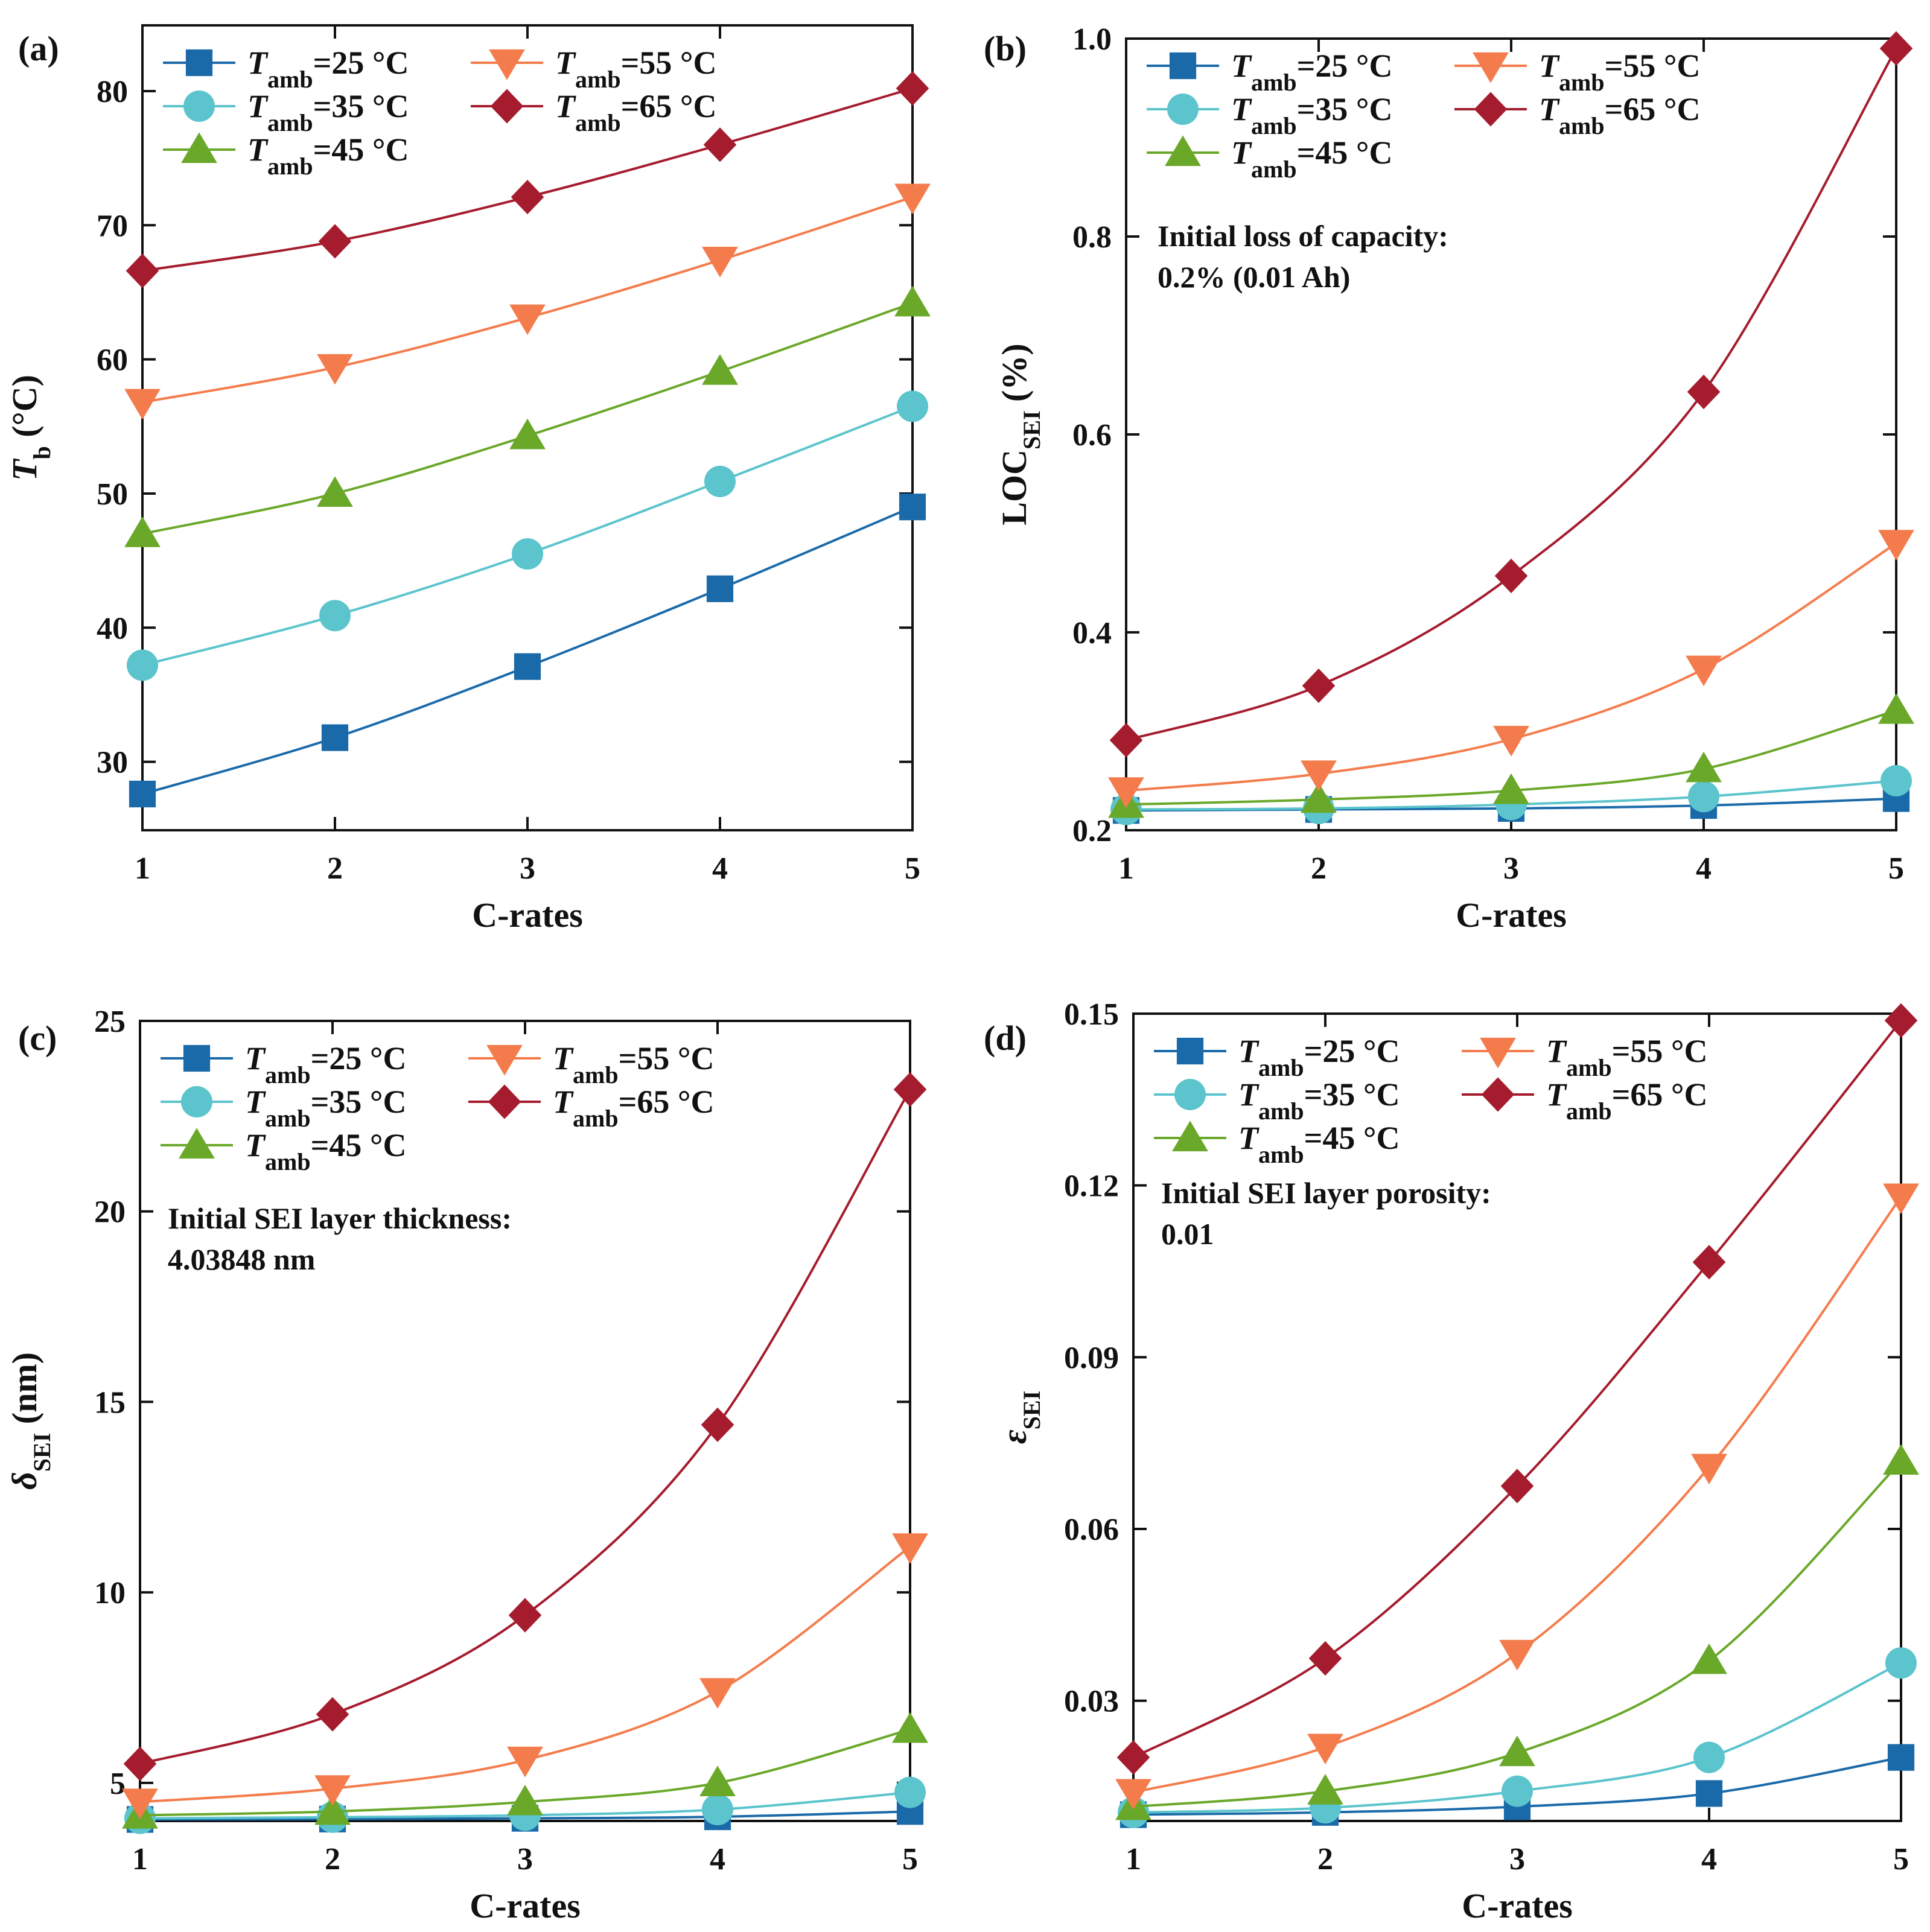 This screenshot has height=1932, width=1930. I want to click on legend-label-35: Tamb=35 °C, so click(328, 112).